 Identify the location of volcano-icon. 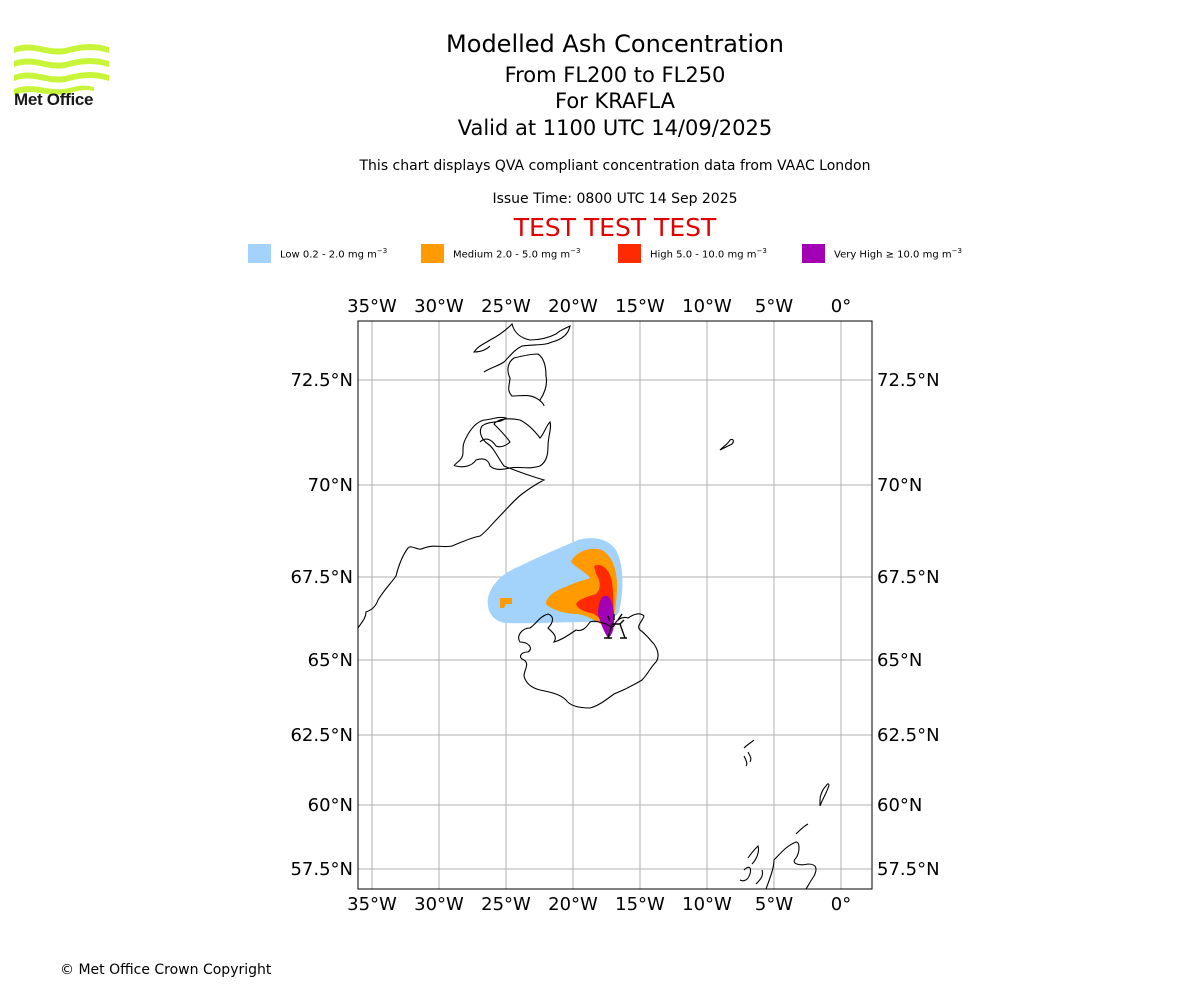
(615, 626).